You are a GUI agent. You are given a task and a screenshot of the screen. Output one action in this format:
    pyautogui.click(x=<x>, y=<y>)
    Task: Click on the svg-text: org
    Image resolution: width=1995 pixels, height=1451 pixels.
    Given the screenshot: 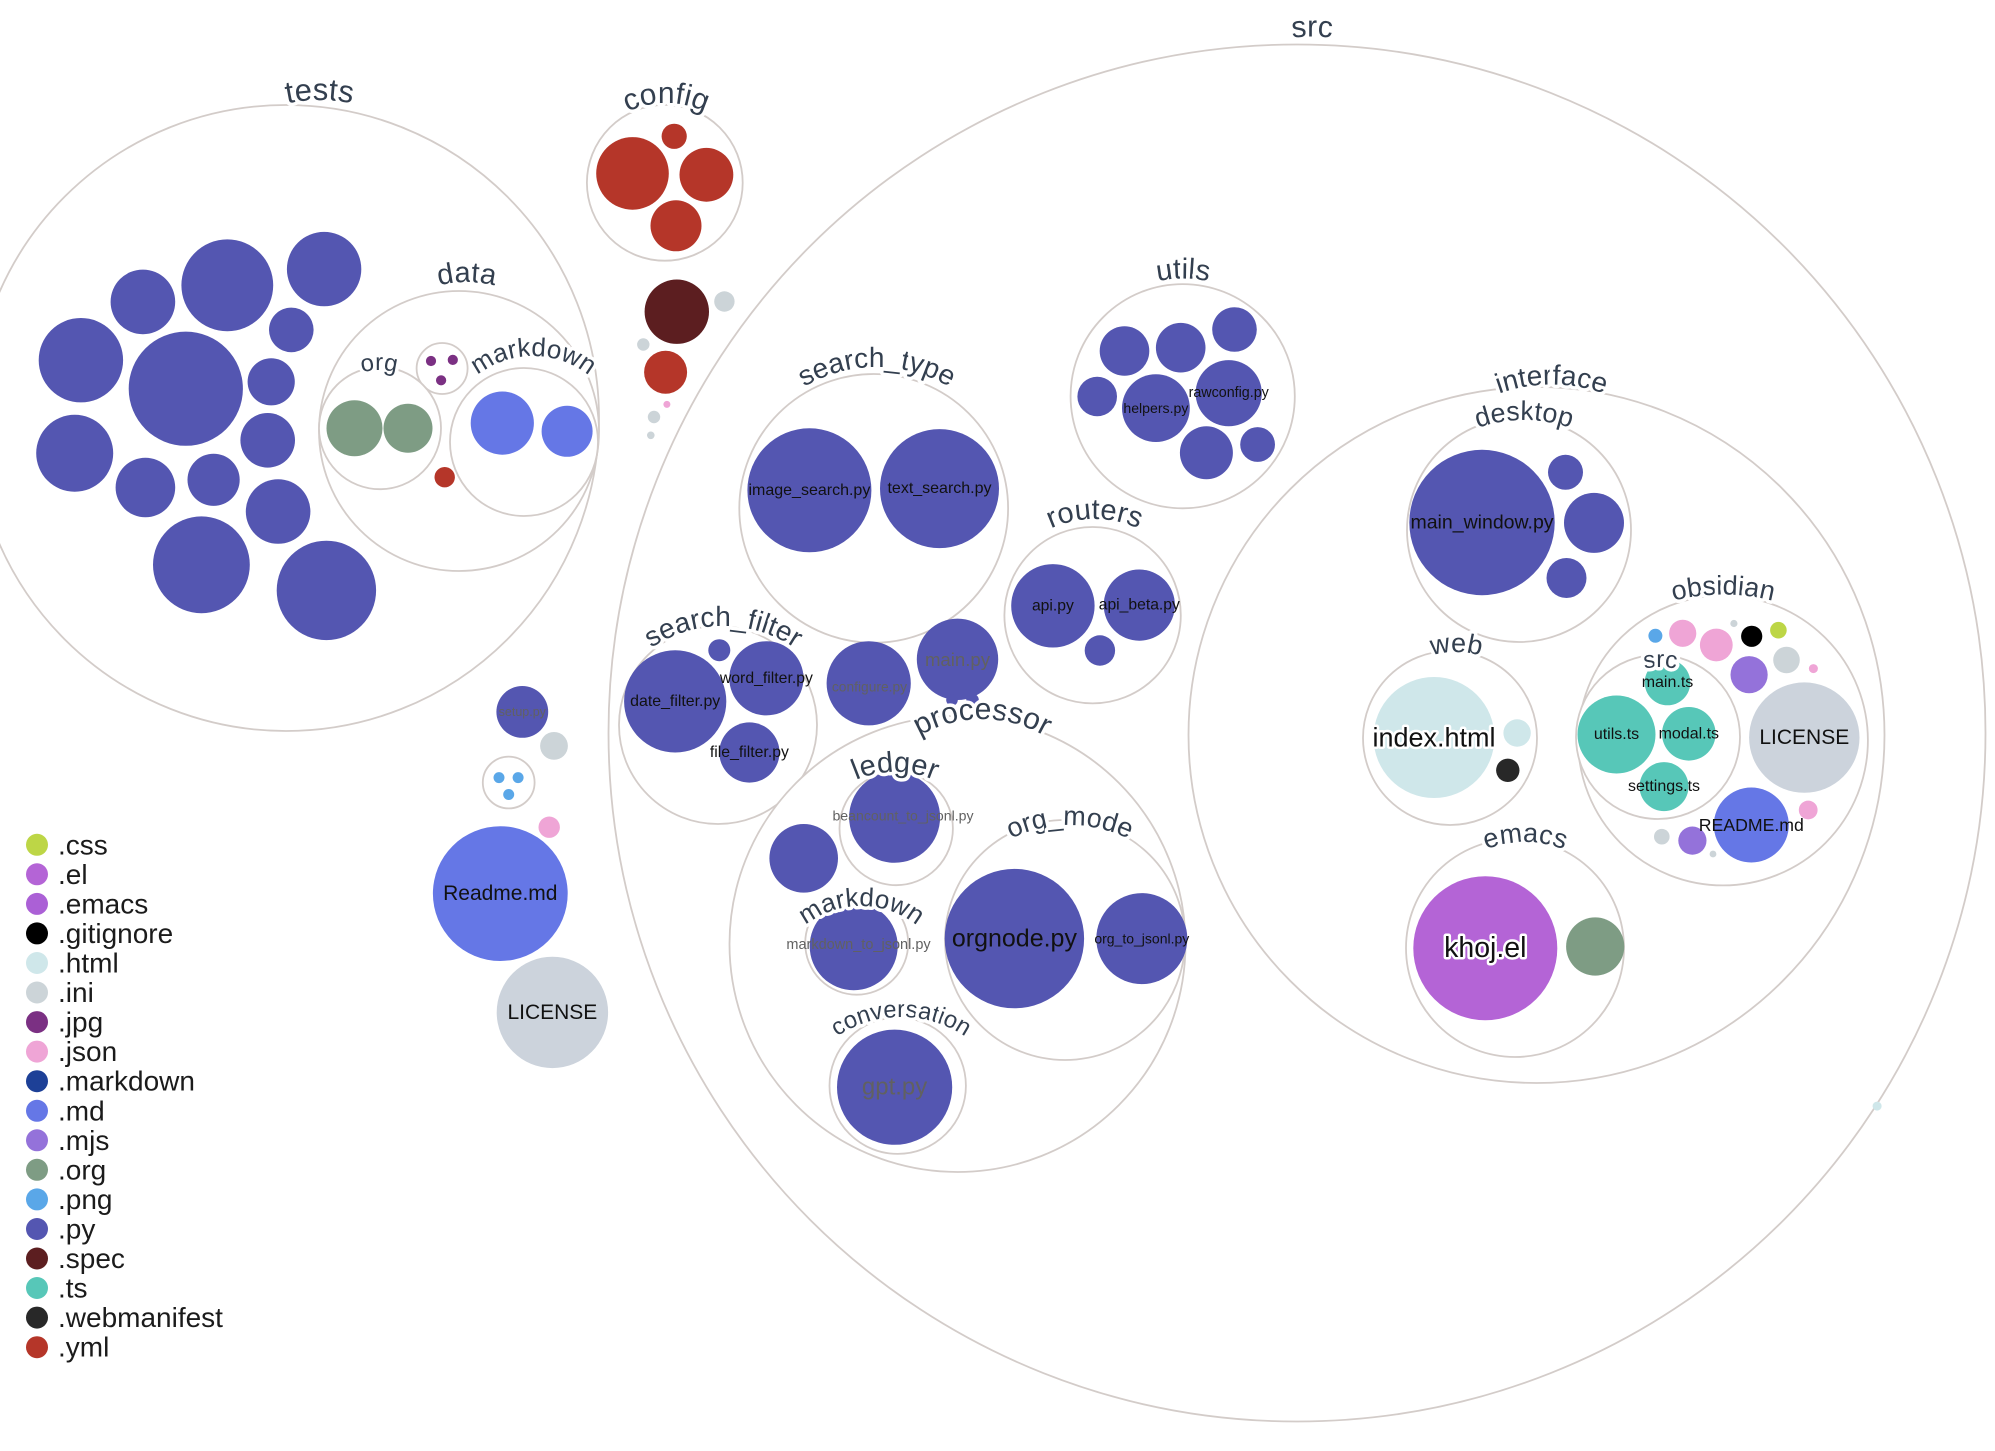 What is the action you would take?
    pyautogui.click(x=379, y=363)
    